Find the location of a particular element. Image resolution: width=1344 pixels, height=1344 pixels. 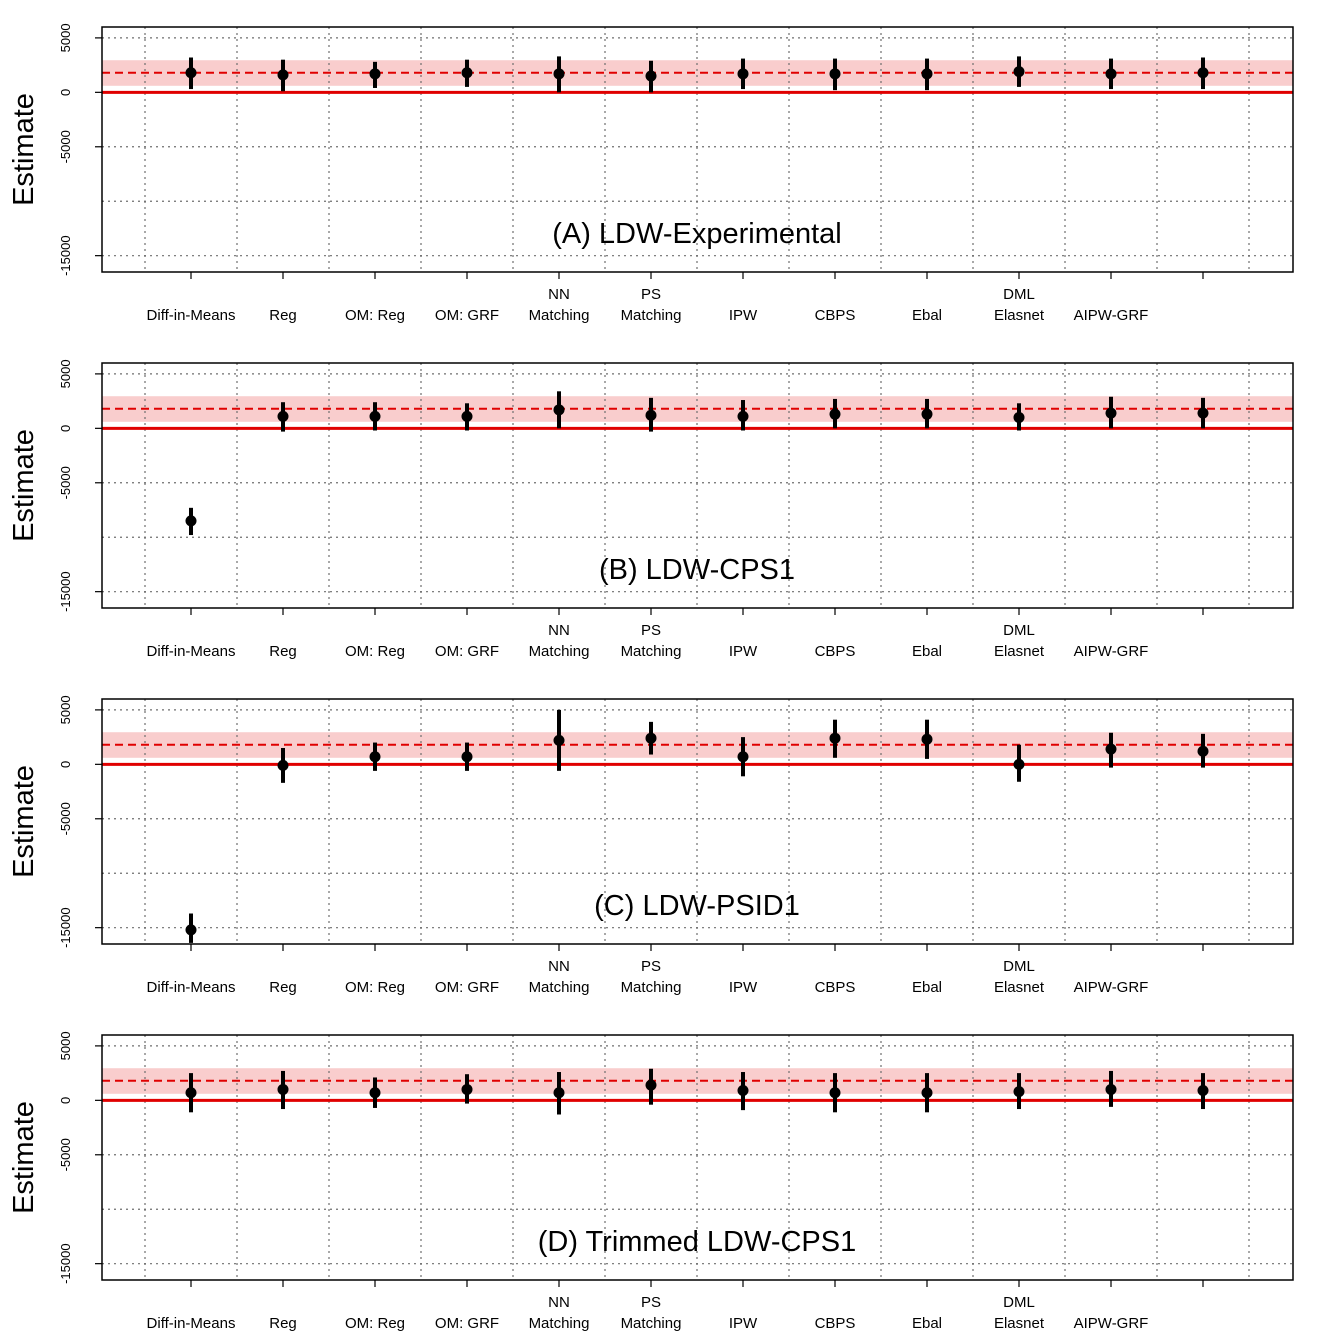

y-tick-label: -15000 is located at coordinates (65, 1263).